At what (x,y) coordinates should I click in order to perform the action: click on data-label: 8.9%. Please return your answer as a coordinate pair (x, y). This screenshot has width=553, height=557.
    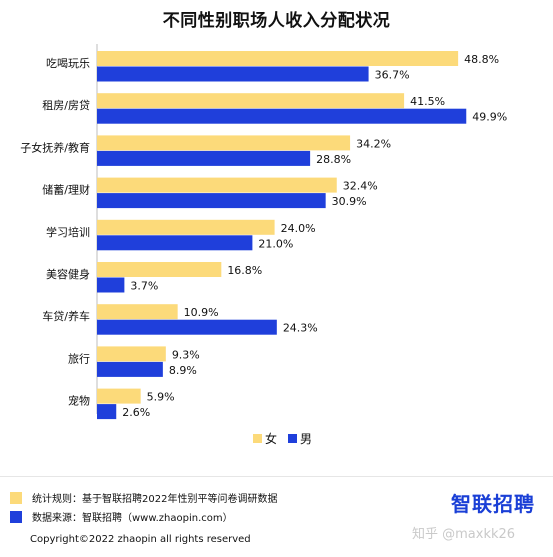
    Looking at the image, I should click on (183, 370).